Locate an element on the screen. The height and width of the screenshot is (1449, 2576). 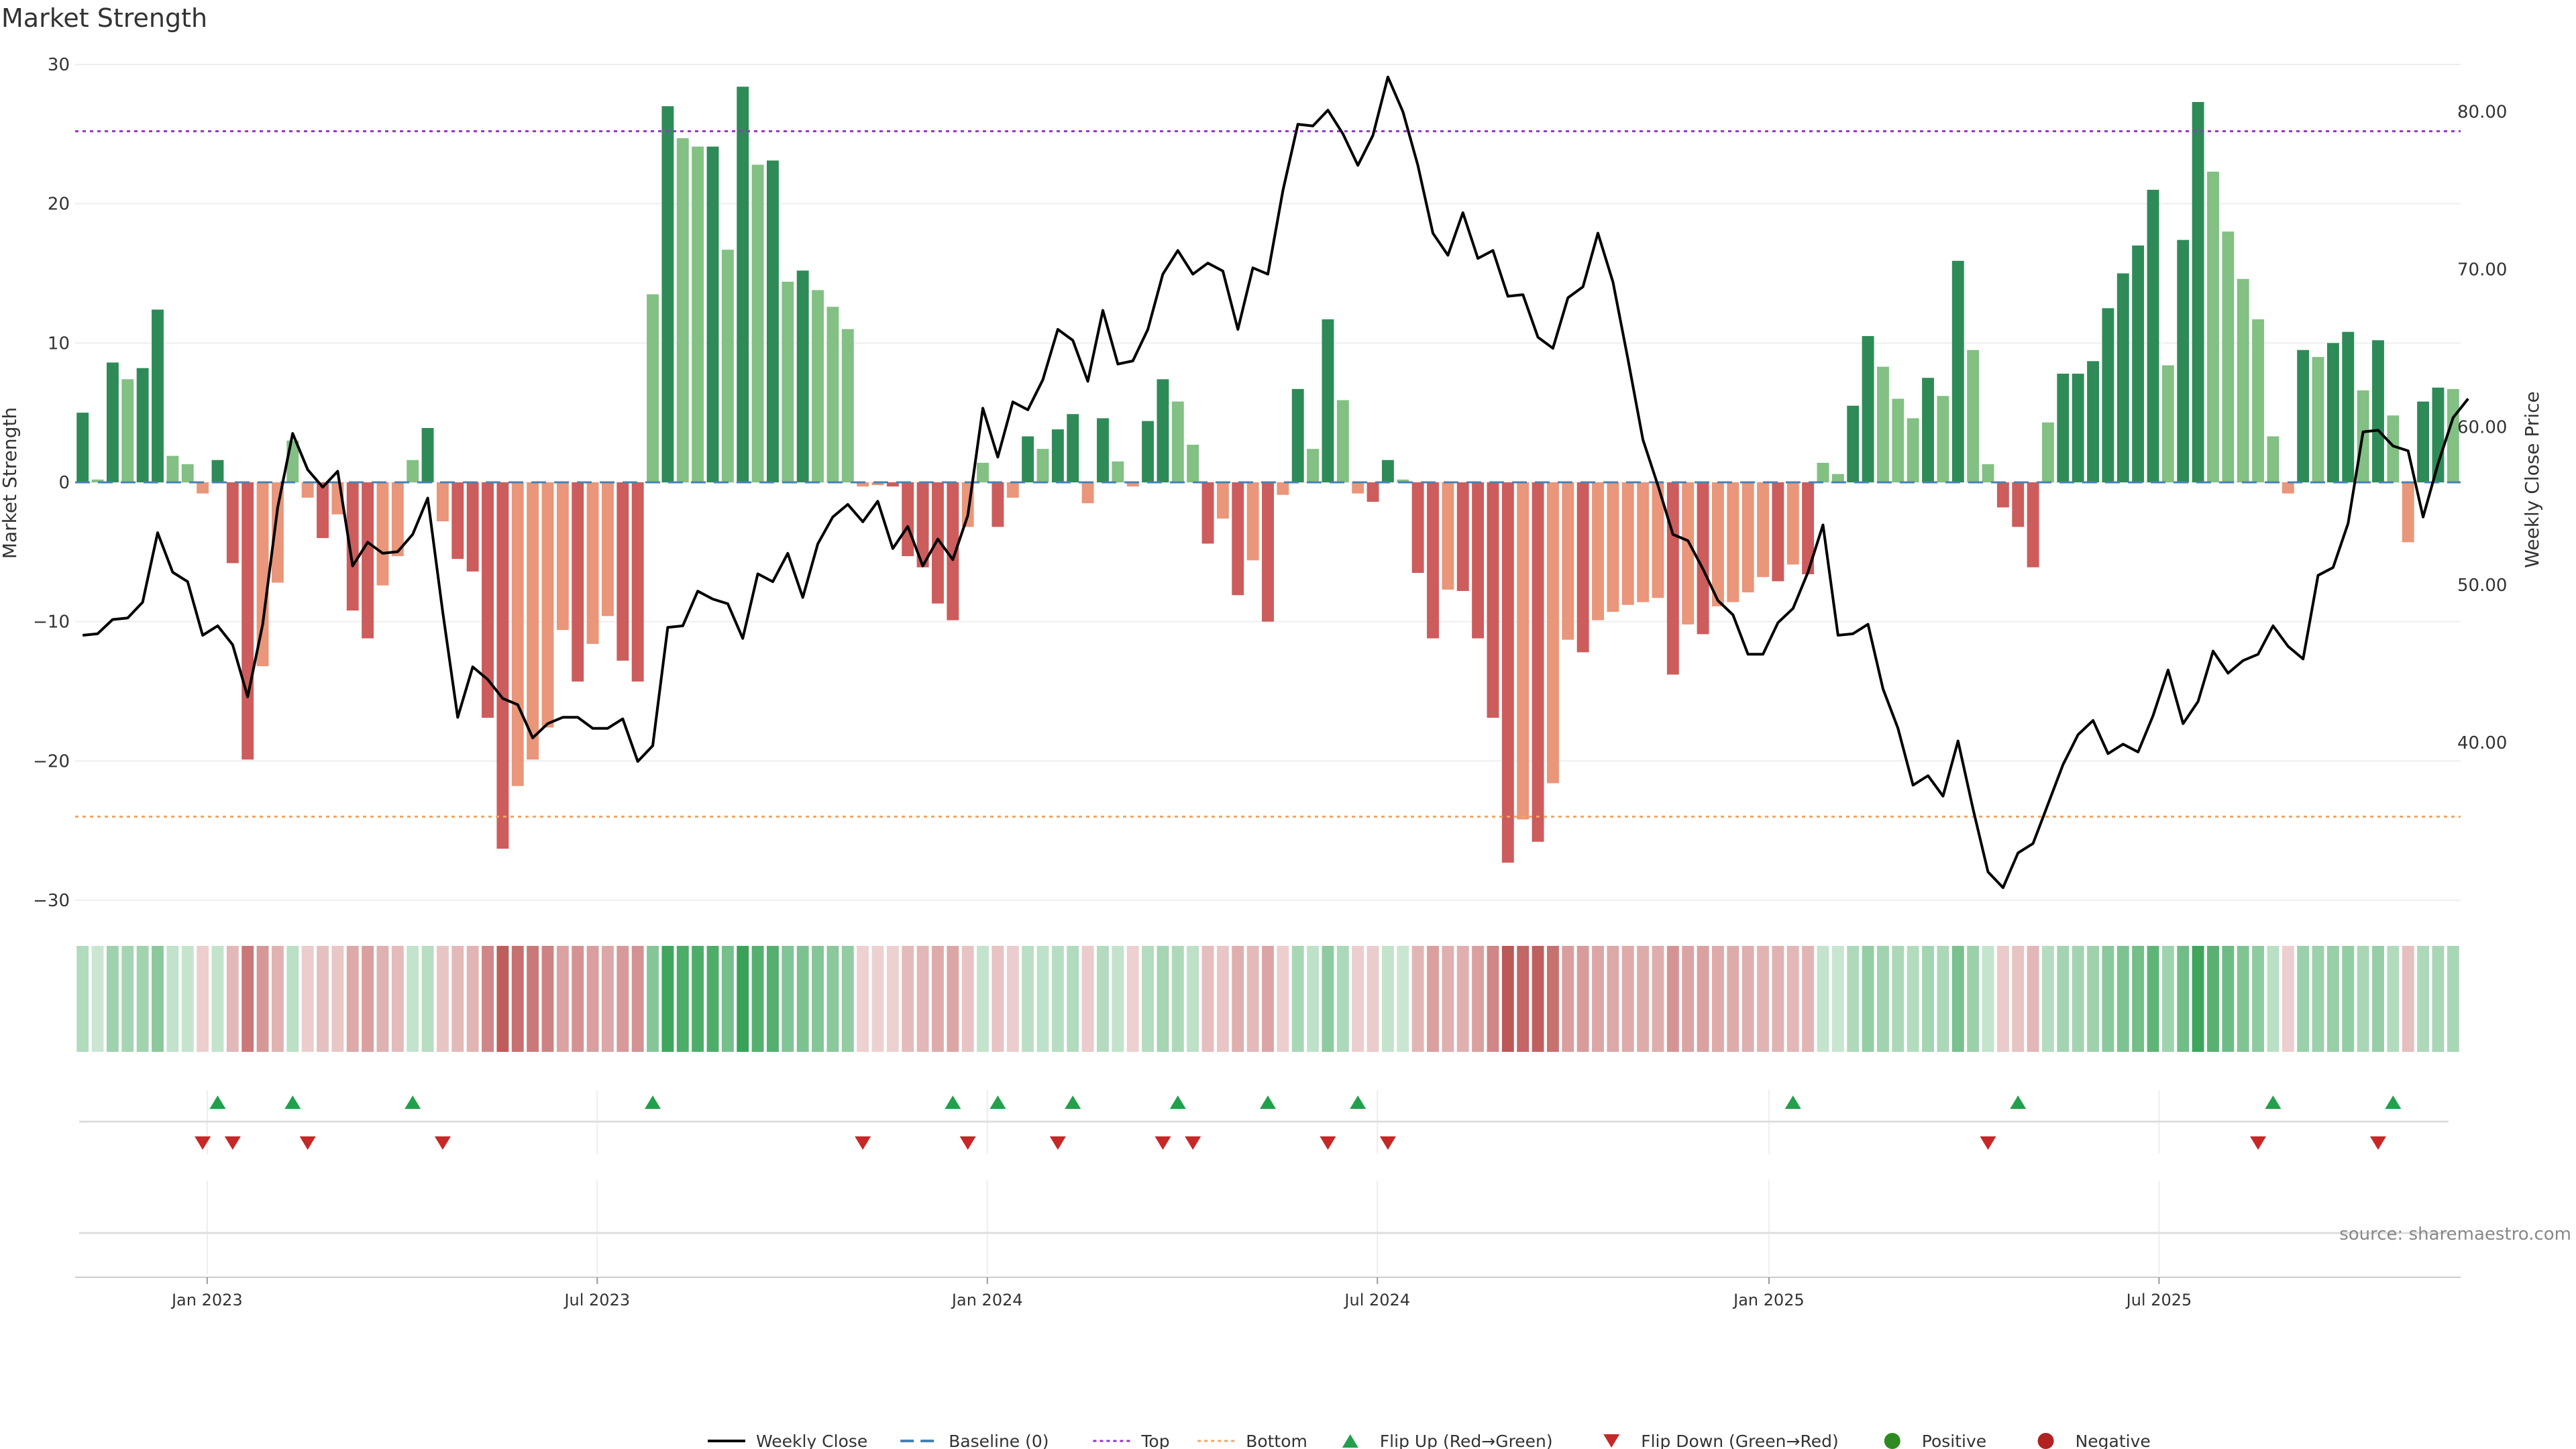
y-tick-label: 20 is located at coordinates (59, 205).